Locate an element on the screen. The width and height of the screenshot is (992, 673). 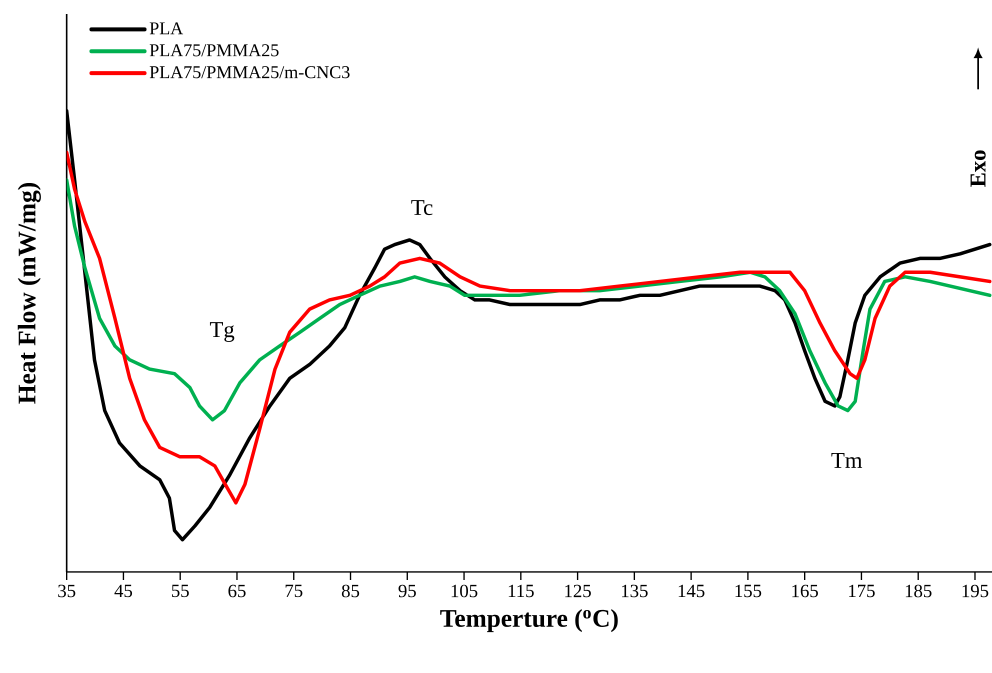
x-tick-label: 165 is located at coordinates (805, 591).